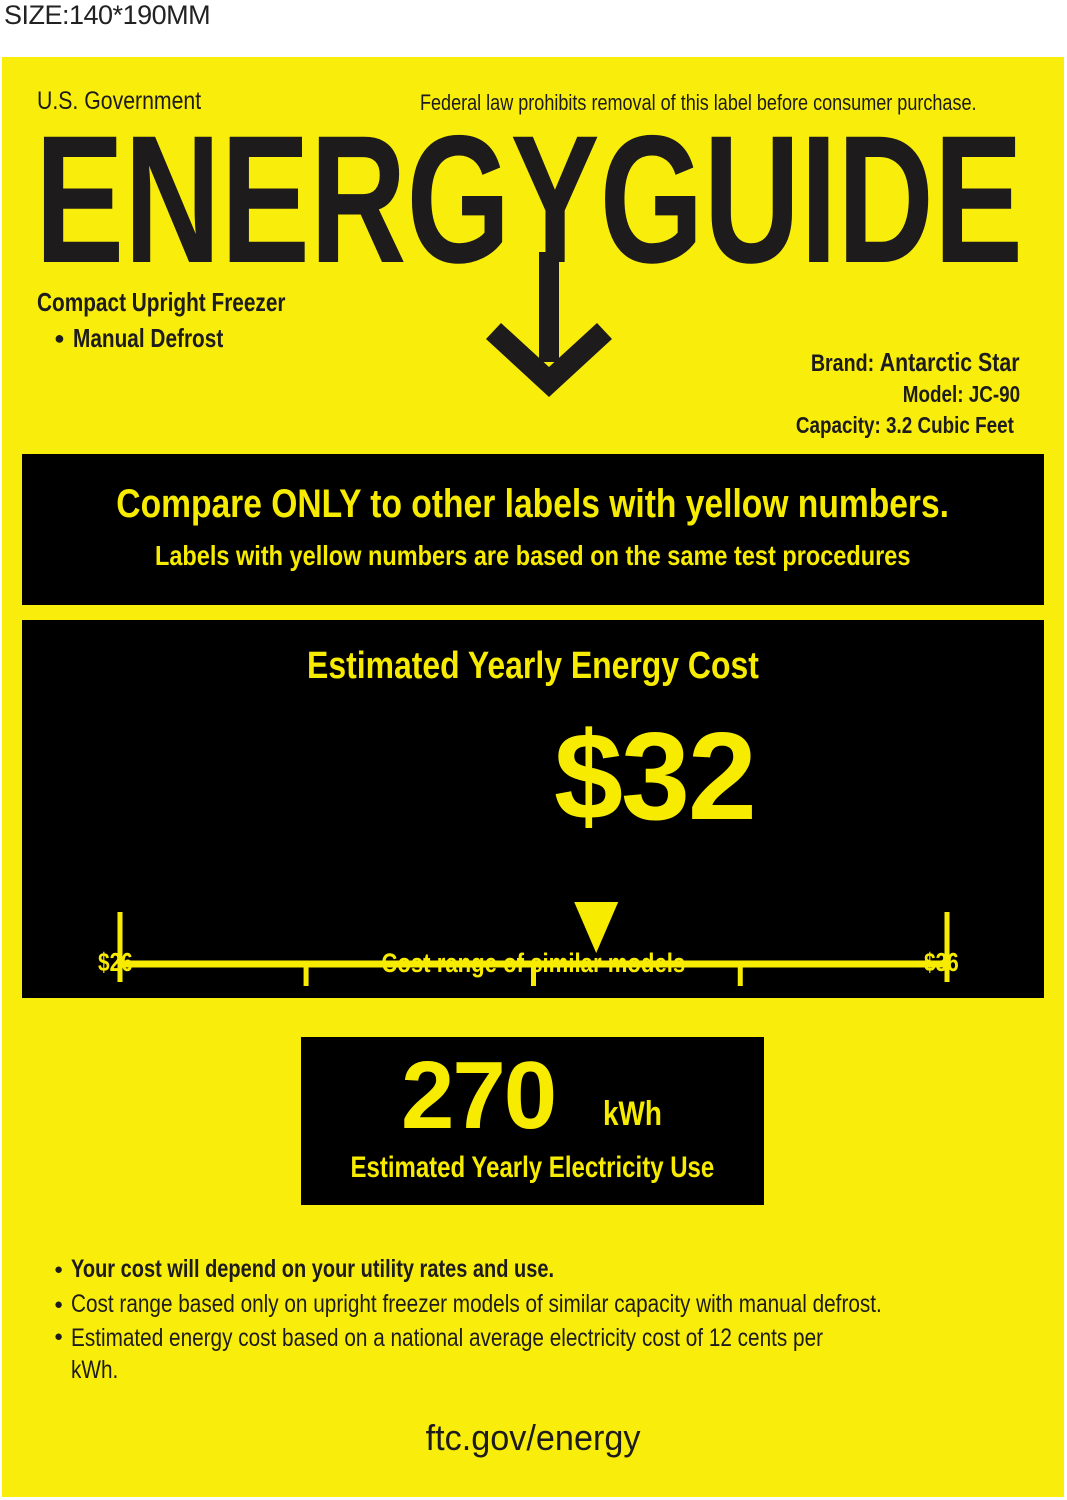 This screenshot has height=1500, width=1067. I want to click on range-max-text: $36, so click(941, 962).